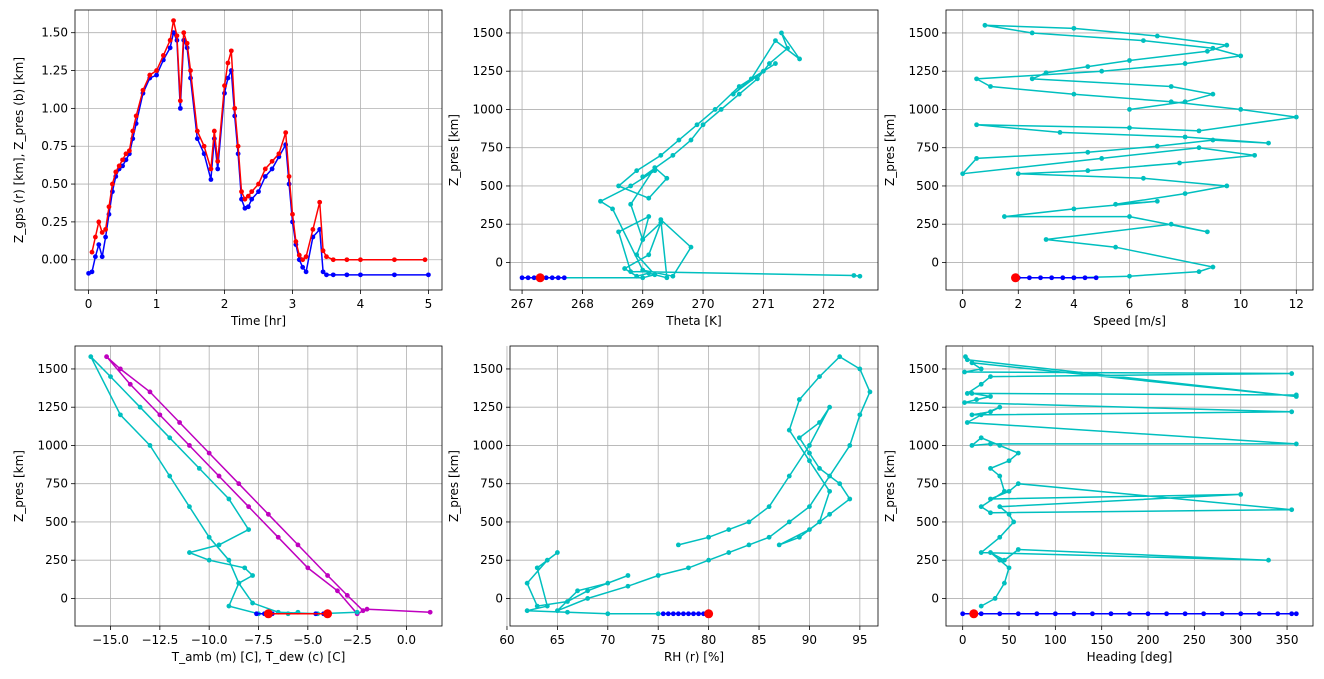 The height and width of the screenshot is (679, 1324). I want to click on x-axis-label: Speed [m/s], so click(1129, 321).